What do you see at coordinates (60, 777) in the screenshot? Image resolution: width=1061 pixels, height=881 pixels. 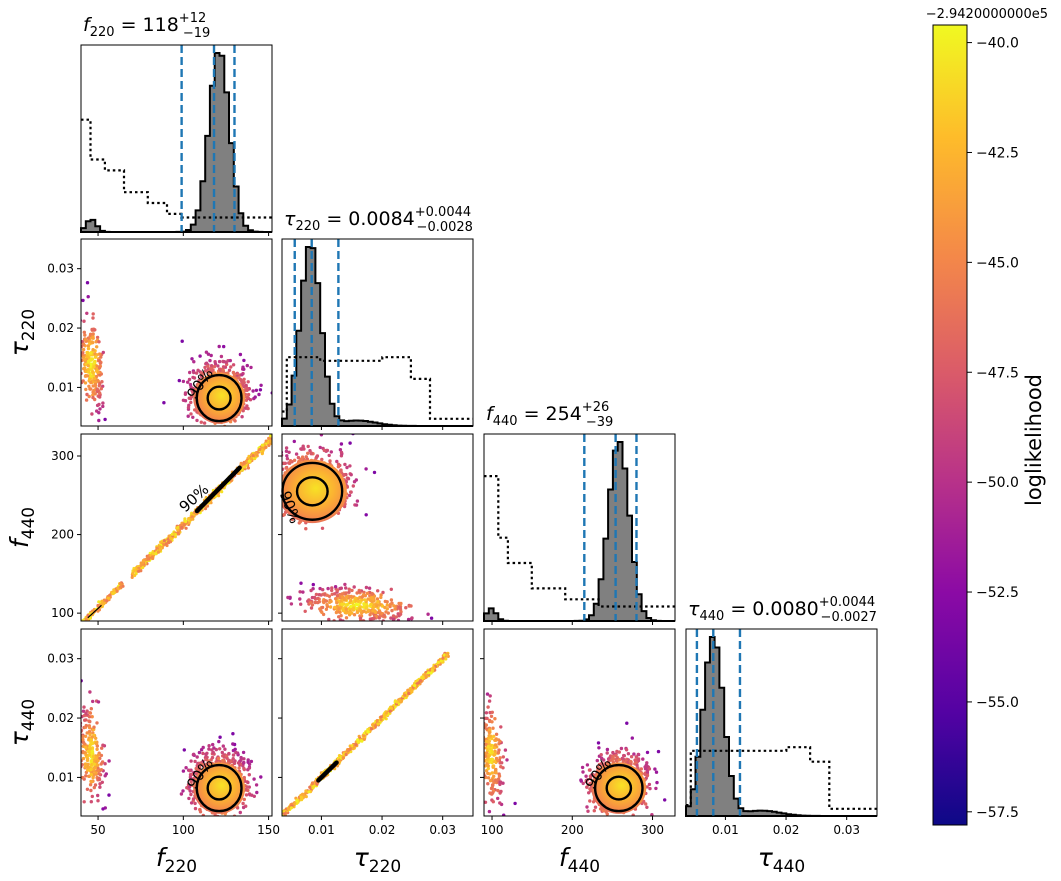 I see `y-tick-label-tau_440: 0.01` at bounding box center [60, 777].